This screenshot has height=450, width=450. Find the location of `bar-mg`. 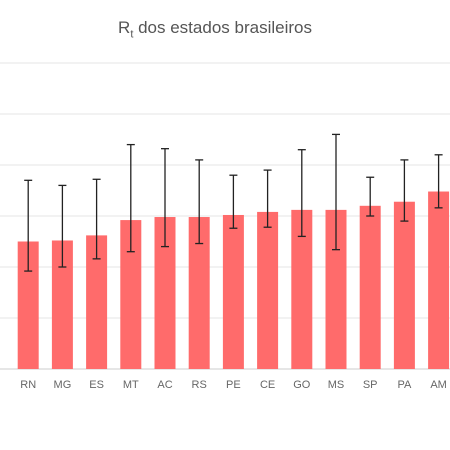

bar-mg is located at coordinates (62, 304).